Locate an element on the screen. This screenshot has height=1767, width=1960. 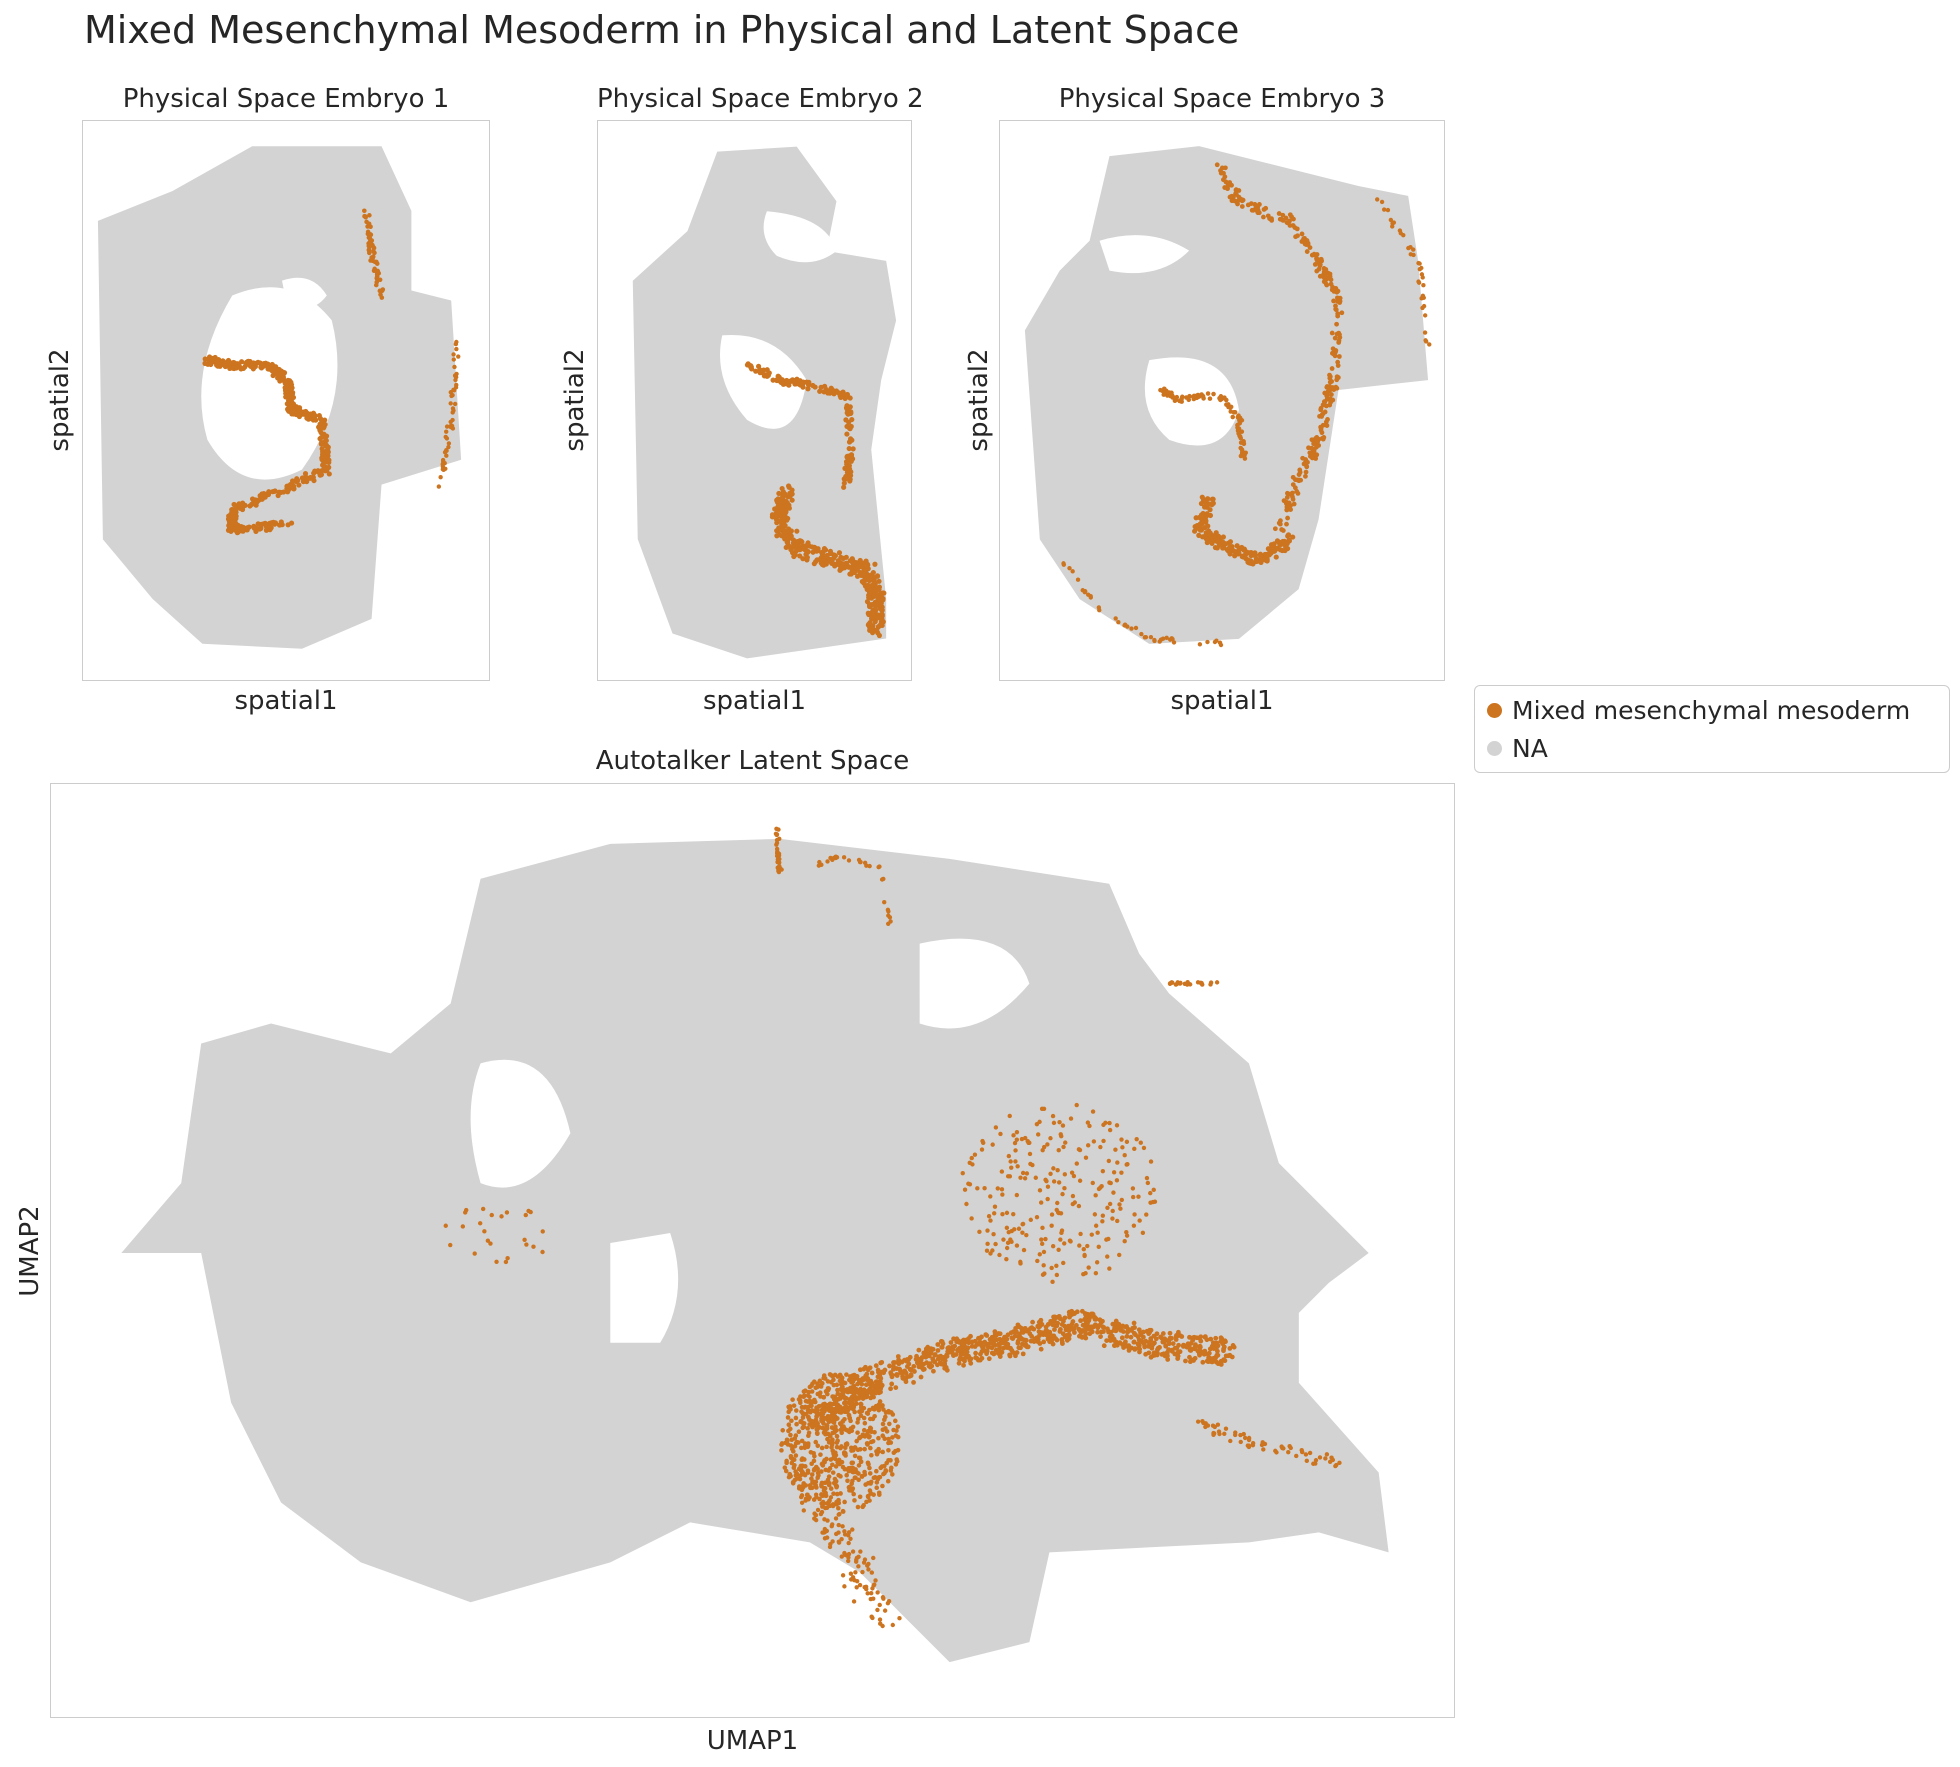
panel-title-embryo-2: Physical Space Embryo 2 is located at coordinates (760, 99).